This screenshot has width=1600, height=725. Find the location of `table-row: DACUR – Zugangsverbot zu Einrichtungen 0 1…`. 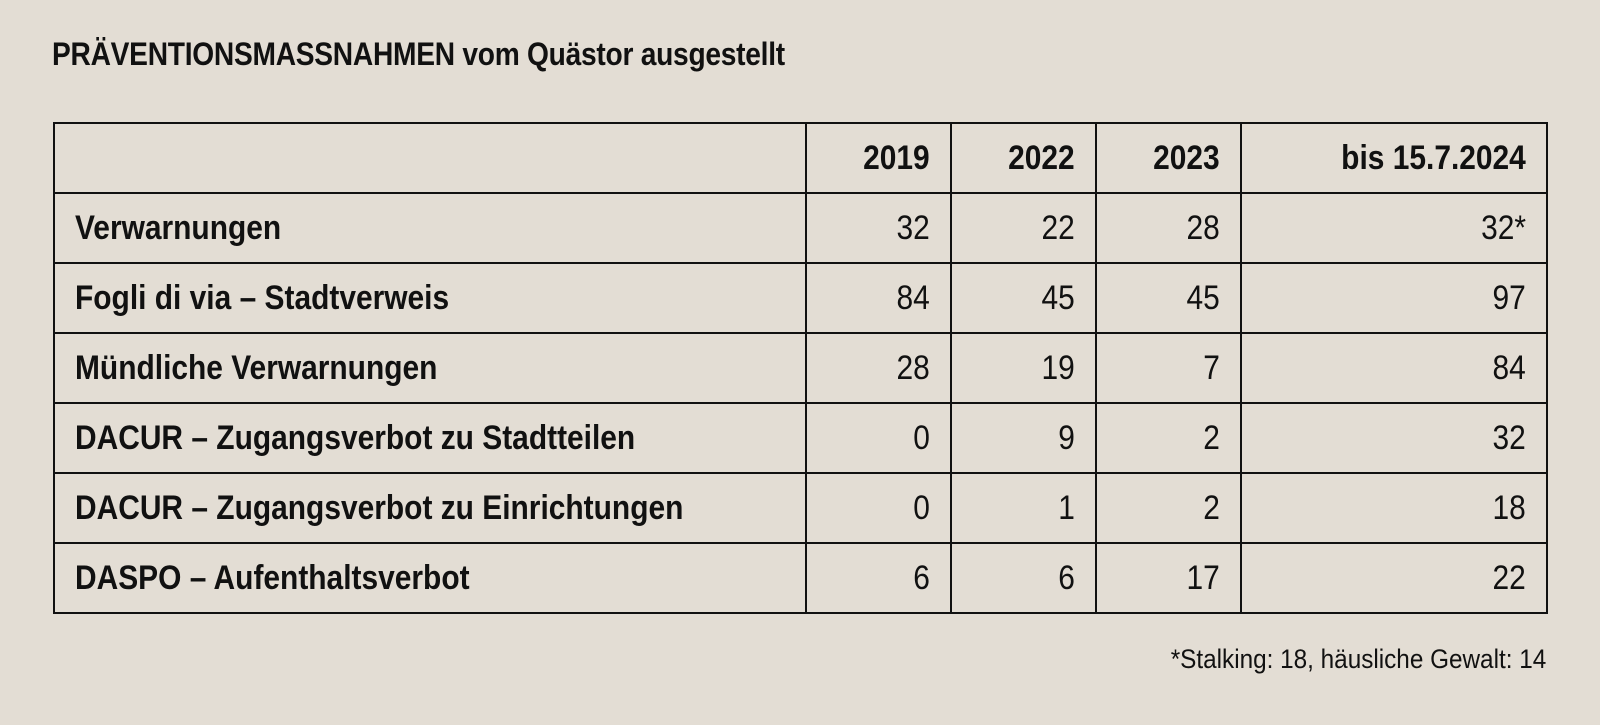

table-row: DACUR – Zugangsverbot zu Einrichtungen 0 1… is located at coordinates (800, 508).